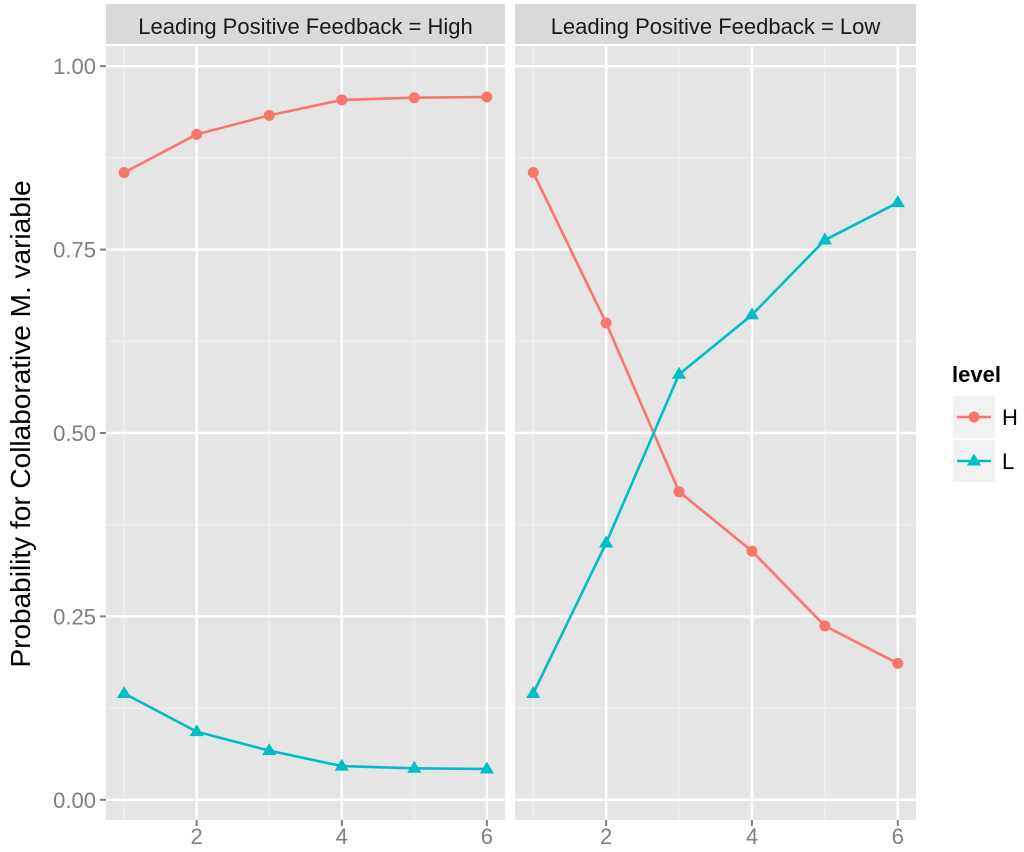  I want to click on strip-label: Leading Positive Feedback = High, so click(305, 26).